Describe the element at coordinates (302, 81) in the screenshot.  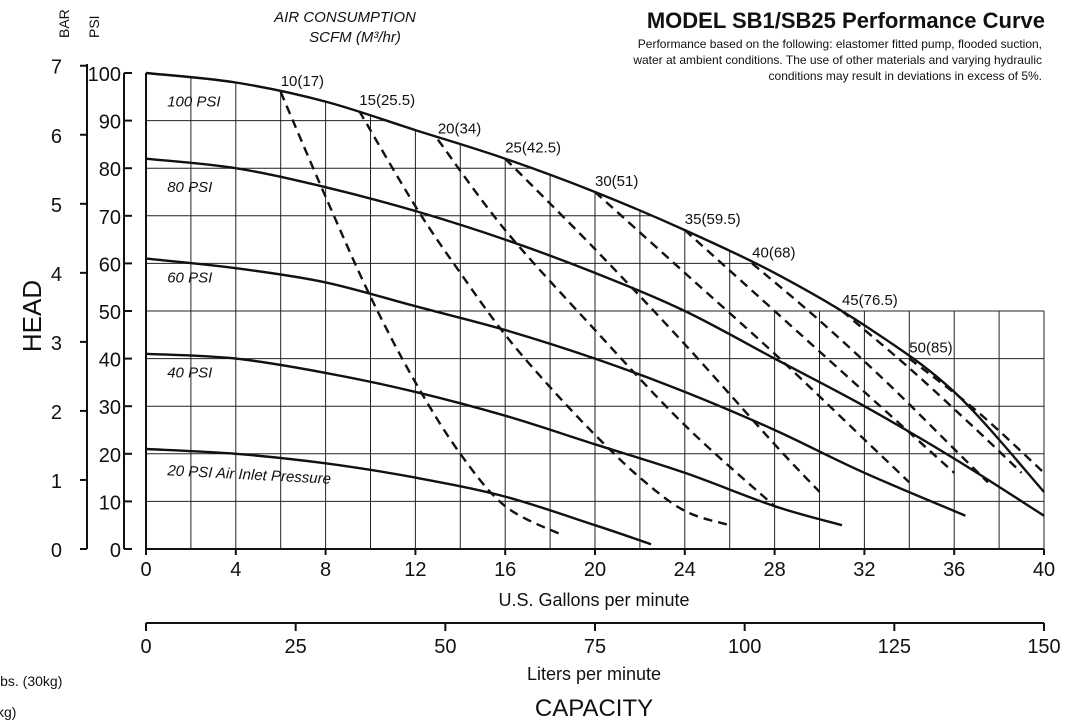
I see `air-consumption-label: 10(17)` at that location.